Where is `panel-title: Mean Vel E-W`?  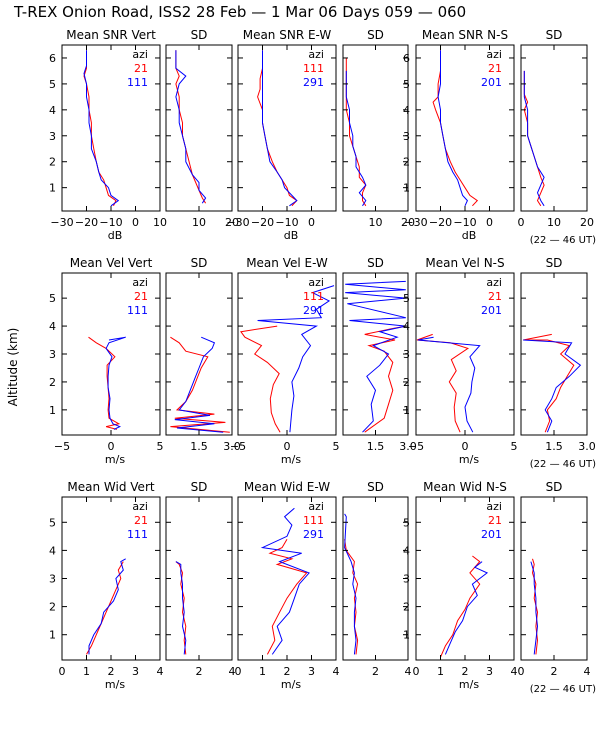
panel-title: Mean Vel E-W is located at coordinates (287, 263).